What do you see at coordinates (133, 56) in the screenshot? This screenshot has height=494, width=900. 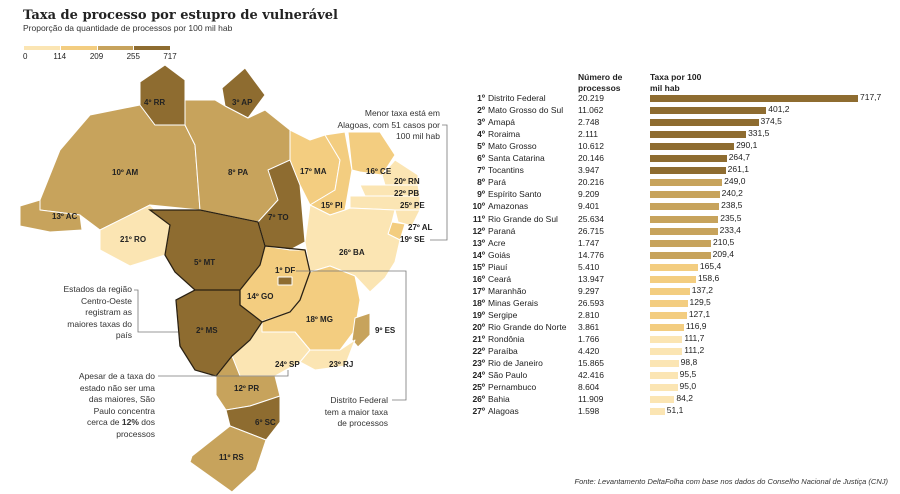 I see `legend-tick: 255` at bounding box center [133, 56].